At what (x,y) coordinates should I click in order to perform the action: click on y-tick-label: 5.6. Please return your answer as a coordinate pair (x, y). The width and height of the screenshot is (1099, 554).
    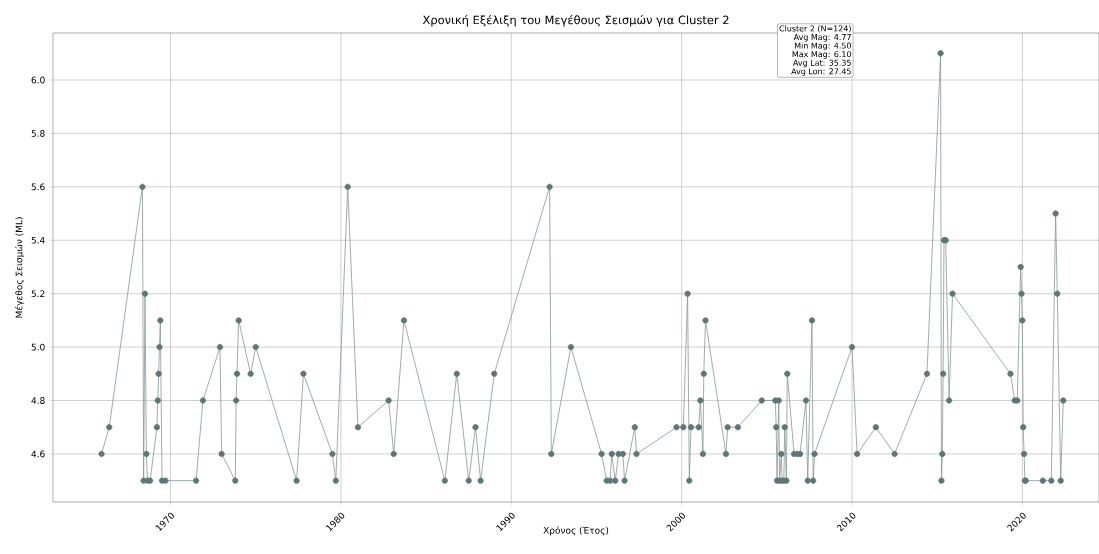
    Looking at the image, I should click on (38, 187).